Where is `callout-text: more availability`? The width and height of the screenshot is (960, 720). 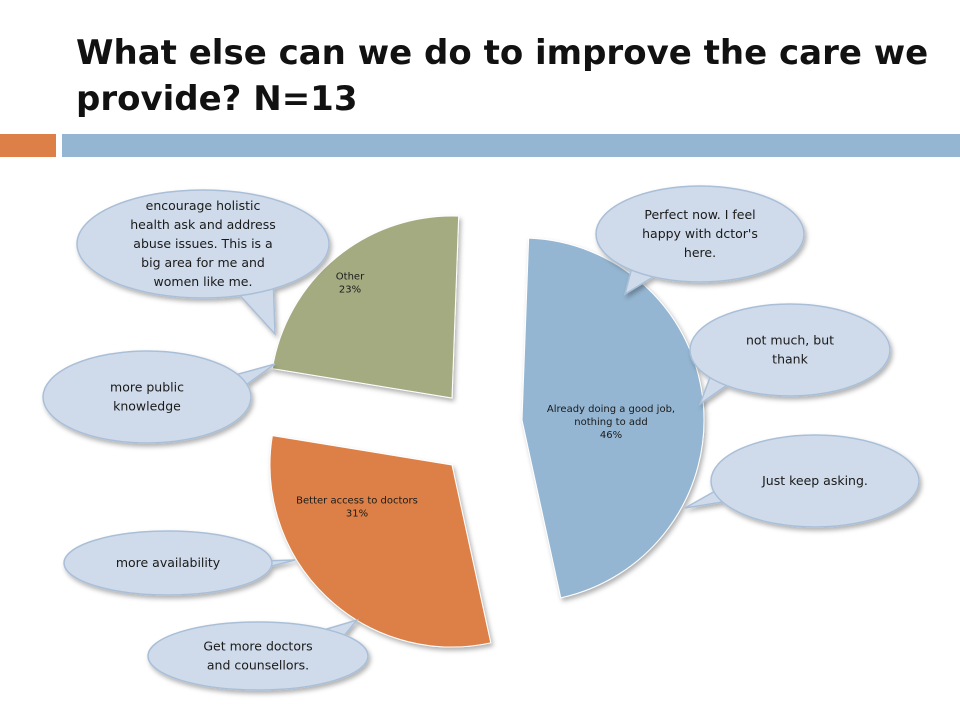 callout-text: more availability is located at coordinates (168, 562).